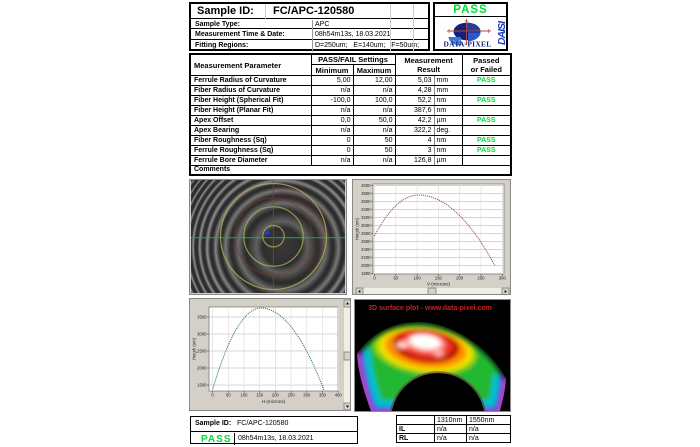 The width and height of the screenshot is (700, 447). Describe the element at coordinates (430, 308) in the screenshot. I see `svg-text:3D surface plot - www.data-pix: 3D surface plot - www.data-pixel.com` at that location.